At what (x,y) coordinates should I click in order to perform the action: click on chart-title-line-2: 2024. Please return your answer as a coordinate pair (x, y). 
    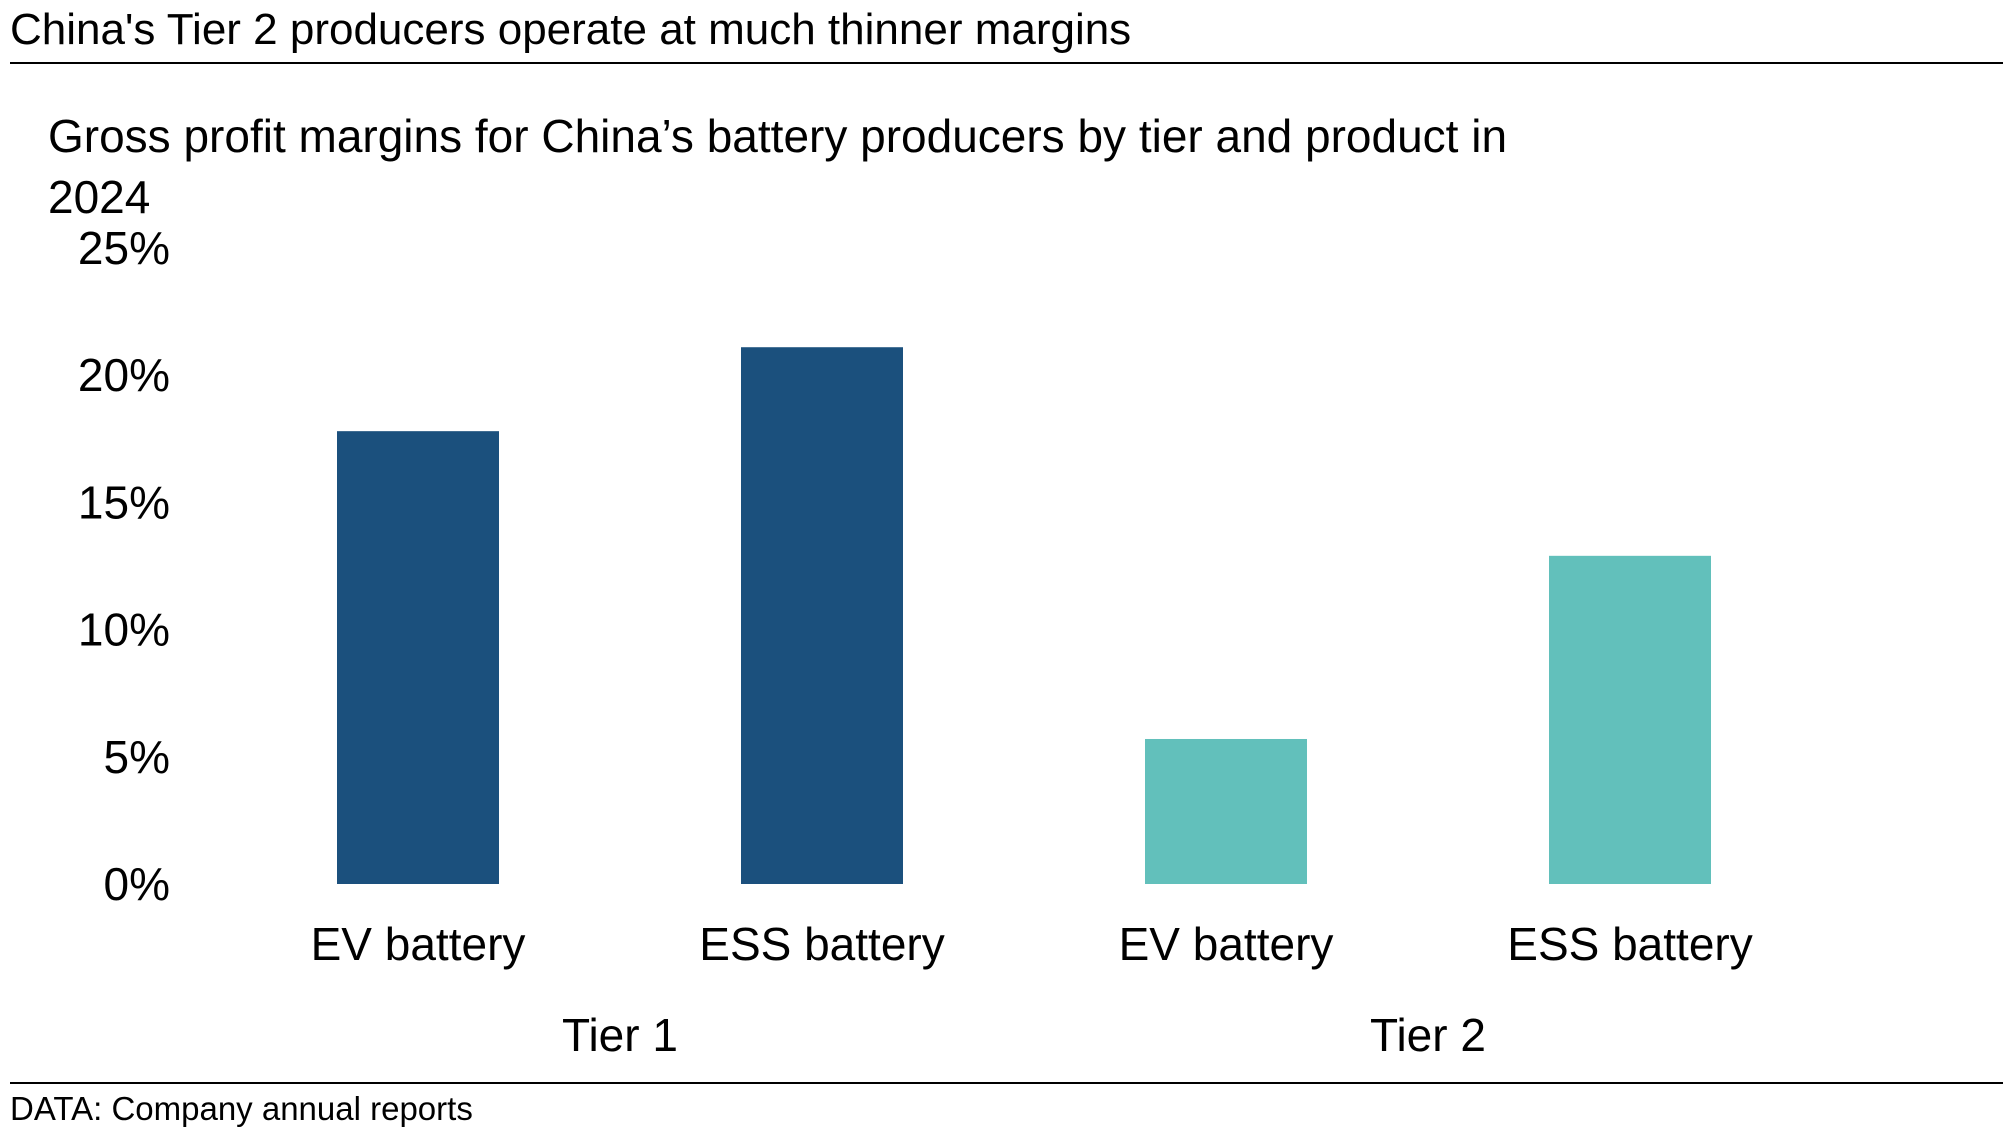
    Looking at the image, I should click on (99, 197).